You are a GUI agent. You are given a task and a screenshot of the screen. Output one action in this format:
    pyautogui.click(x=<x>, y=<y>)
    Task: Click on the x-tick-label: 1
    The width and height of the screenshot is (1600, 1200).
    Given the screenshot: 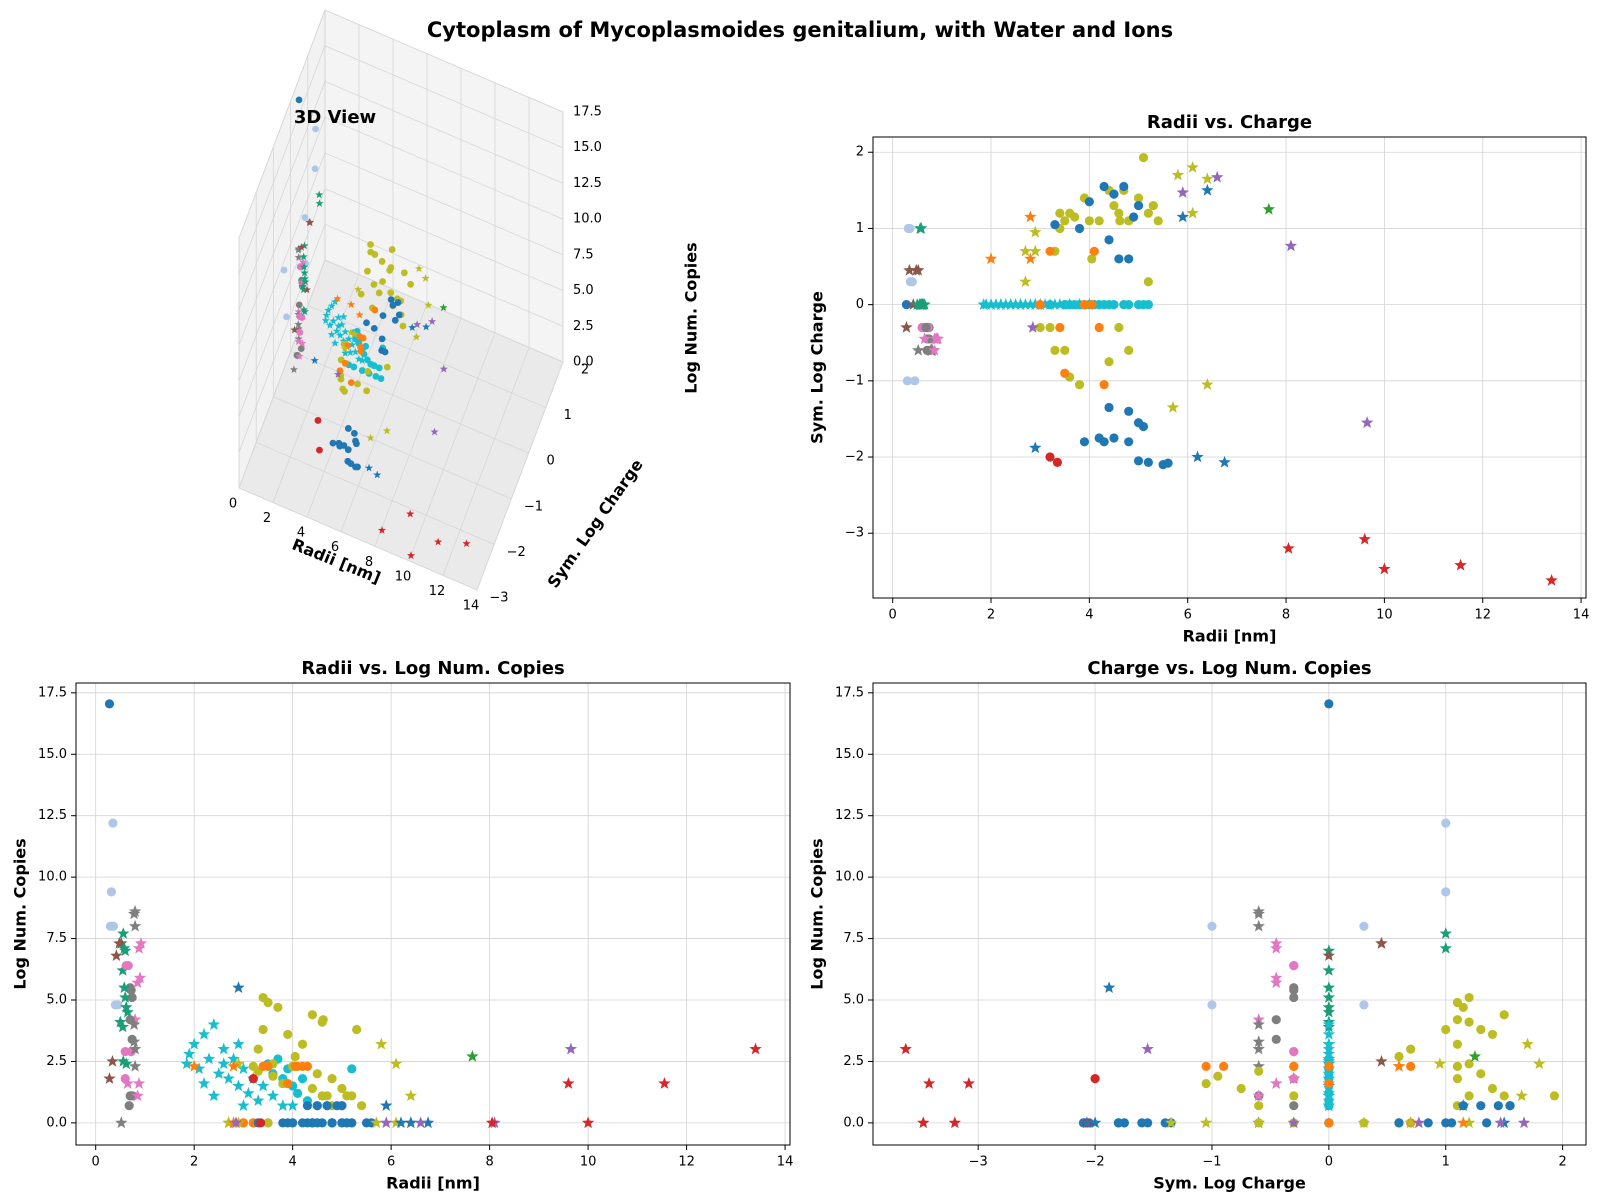 What is the action you would take?
    pyautogui.click(x=1446, y=1162)
    